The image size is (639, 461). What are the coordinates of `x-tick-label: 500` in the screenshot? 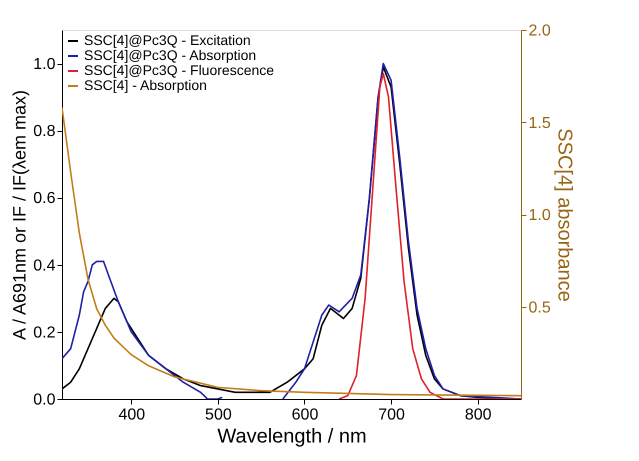 It's located at (218, 415).